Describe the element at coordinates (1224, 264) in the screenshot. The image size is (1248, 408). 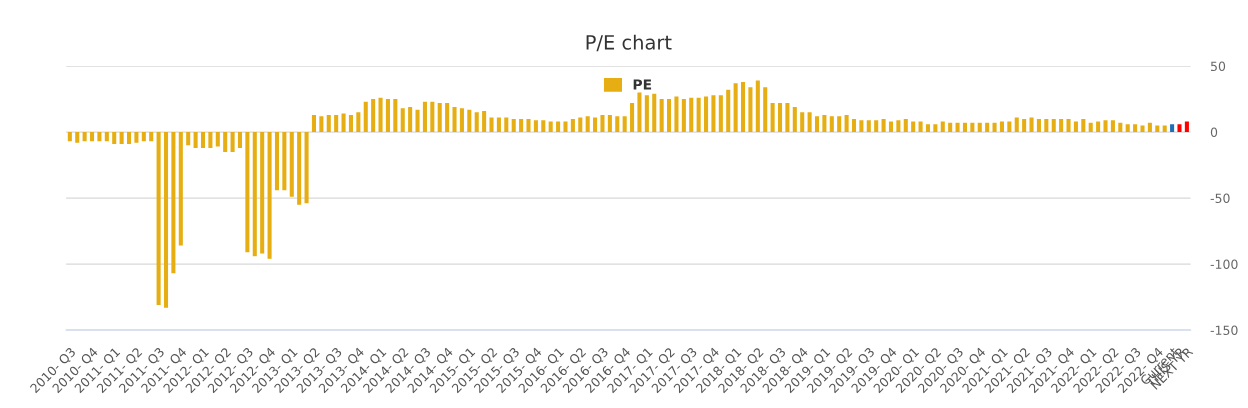
I see `y-tick-label: -100` at that location.